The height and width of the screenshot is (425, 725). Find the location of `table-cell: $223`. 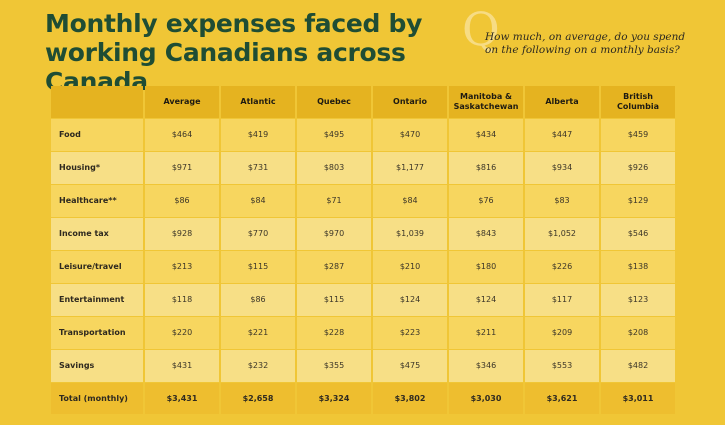

table-cell: $223 is located at coordinates (410, 333).